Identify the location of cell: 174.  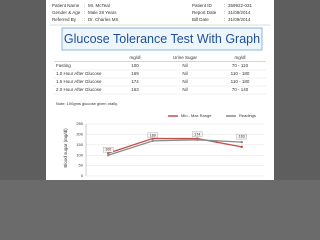
(135, 81).